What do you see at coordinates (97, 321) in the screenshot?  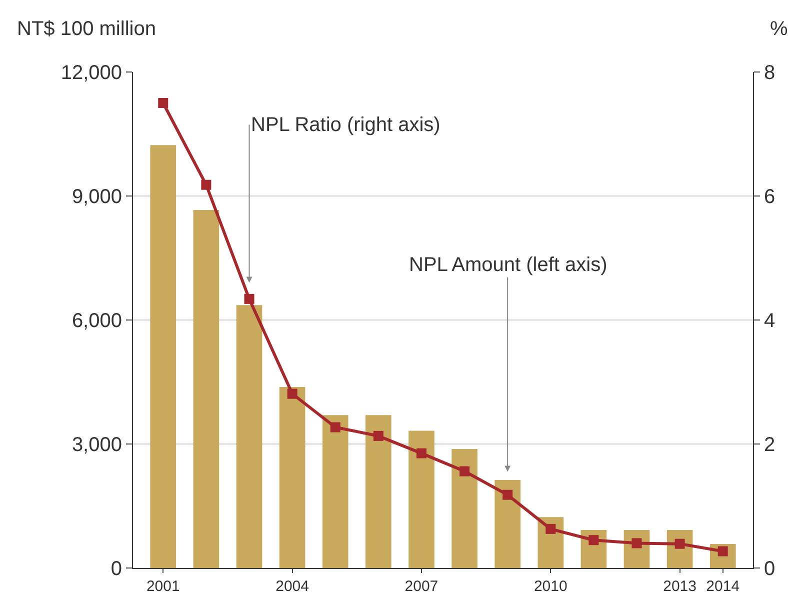 I see `y-tick-label: 6,000` at bounding box center [97, 321].